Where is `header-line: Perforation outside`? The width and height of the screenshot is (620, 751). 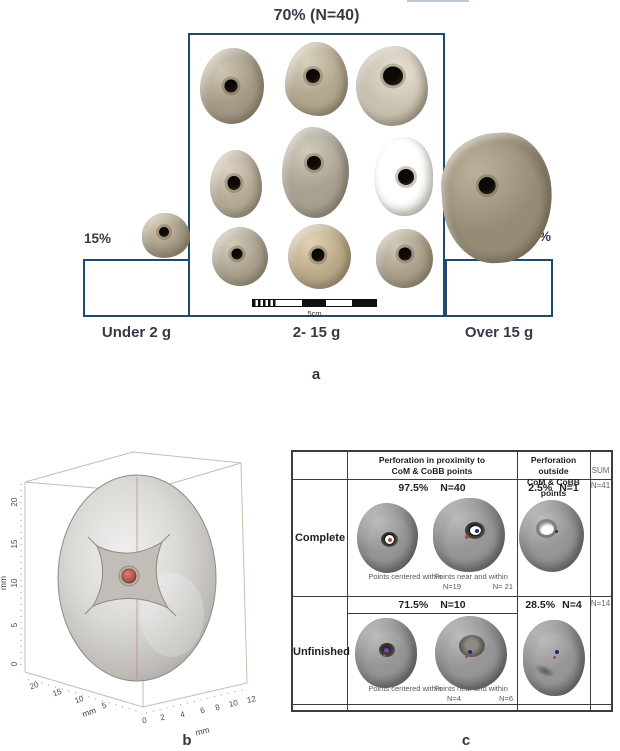 header-line: Perforation outside is located at coordinates (553, 466).